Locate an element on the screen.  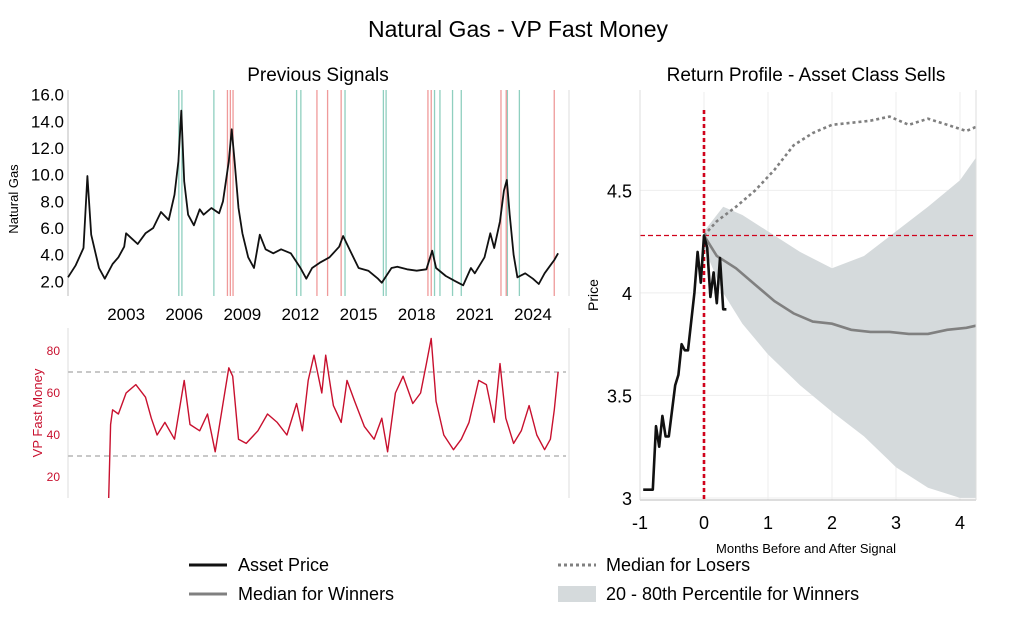
median-winners-line is located at coordinates (839, 285).